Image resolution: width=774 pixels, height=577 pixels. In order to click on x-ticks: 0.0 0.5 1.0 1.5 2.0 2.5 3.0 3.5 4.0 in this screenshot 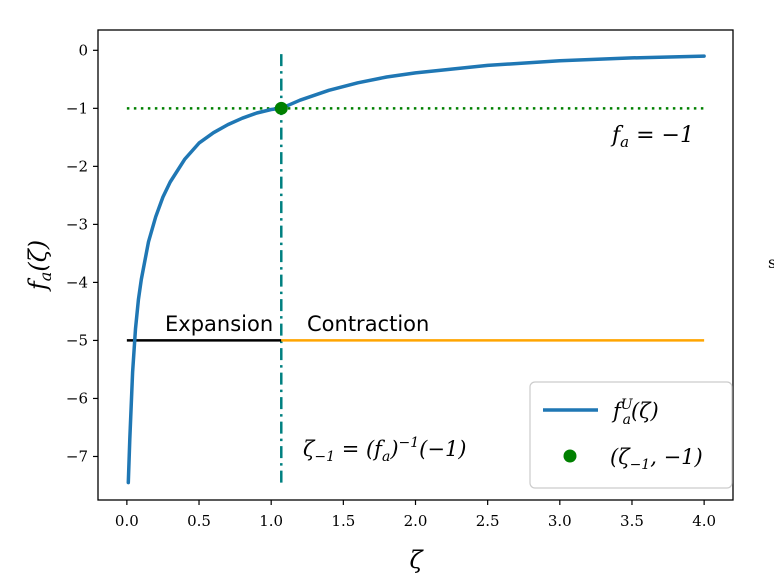, I will do `click(415, 515)`.